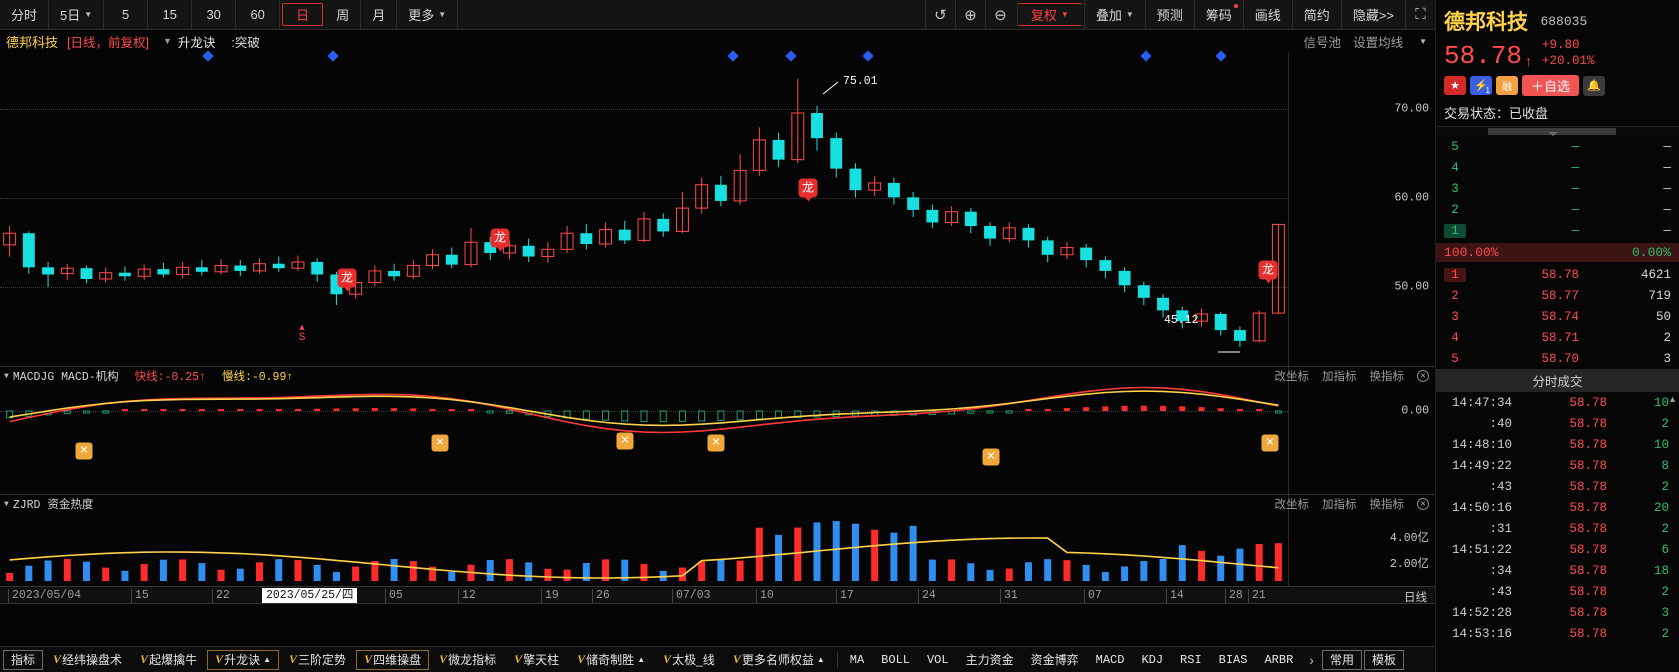 Image resolution: width=1679 pixels, height=672 pixels. Describe the element at coordinates (1152, 659) in the screenshot. I see `indicator-tab-6: KDJ` at that location.